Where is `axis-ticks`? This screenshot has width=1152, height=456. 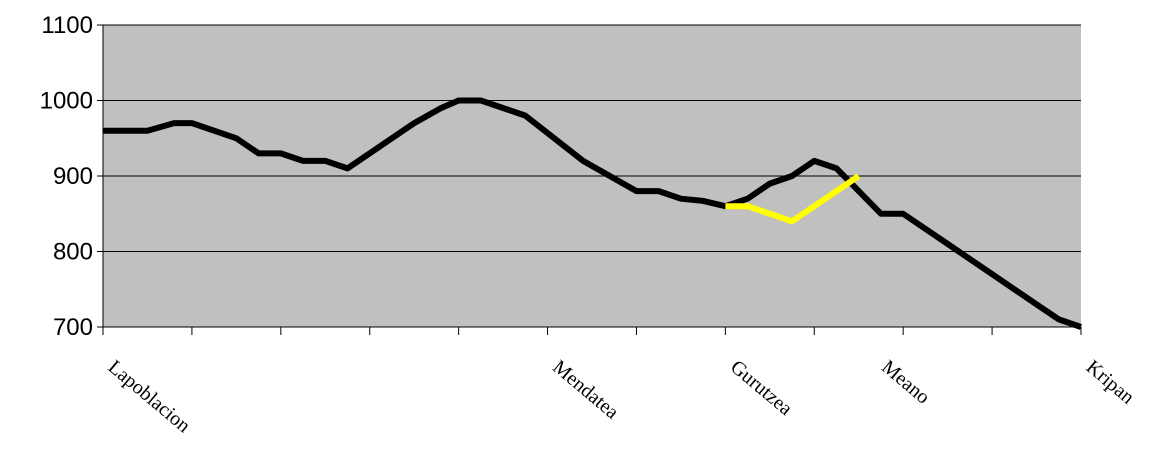 axis-ticks is located at coordinates (592, 331).